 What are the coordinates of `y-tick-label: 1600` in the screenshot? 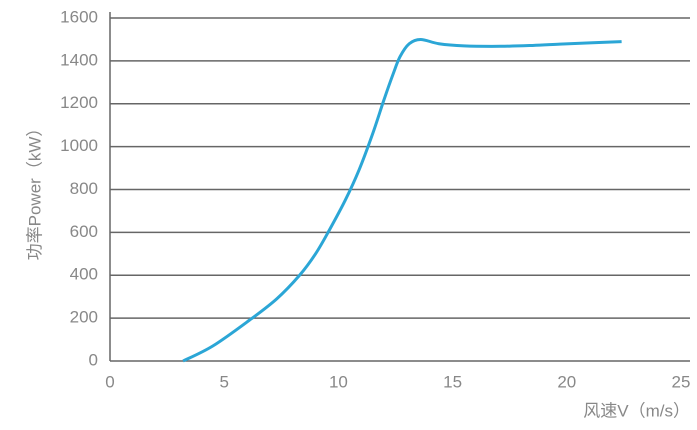 It's located at (79, 16).